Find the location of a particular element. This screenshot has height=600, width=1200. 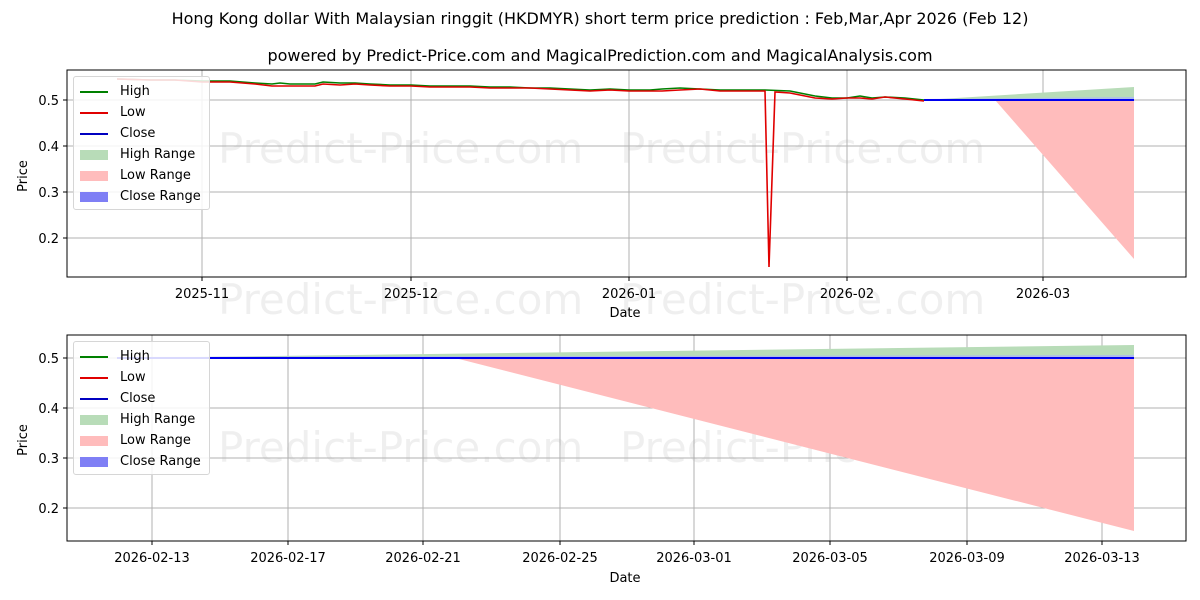

x-tick-label: 2025-11 is located at coordinates (202, 294).